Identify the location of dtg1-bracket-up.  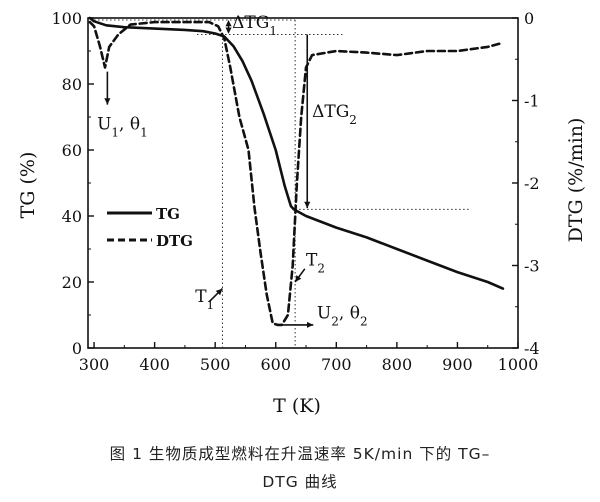
(228, 23).